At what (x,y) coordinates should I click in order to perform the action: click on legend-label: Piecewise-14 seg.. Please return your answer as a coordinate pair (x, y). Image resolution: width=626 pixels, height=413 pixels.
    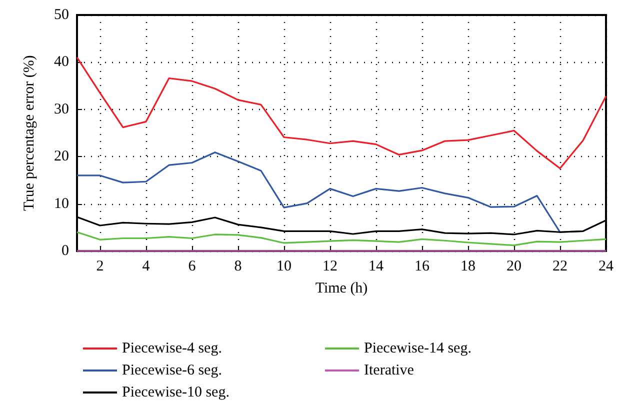
    Looking at the image, I should click on (418, 348).